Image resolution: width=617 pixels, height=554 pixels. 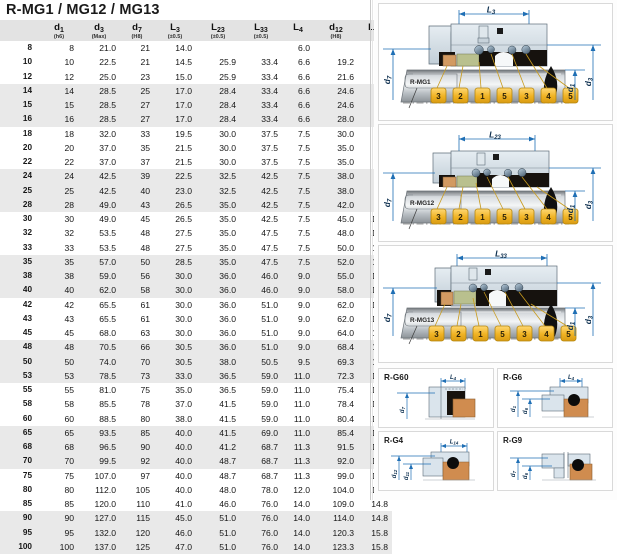 I want to click on cell-idx: 33, so click(x=27, y=247).